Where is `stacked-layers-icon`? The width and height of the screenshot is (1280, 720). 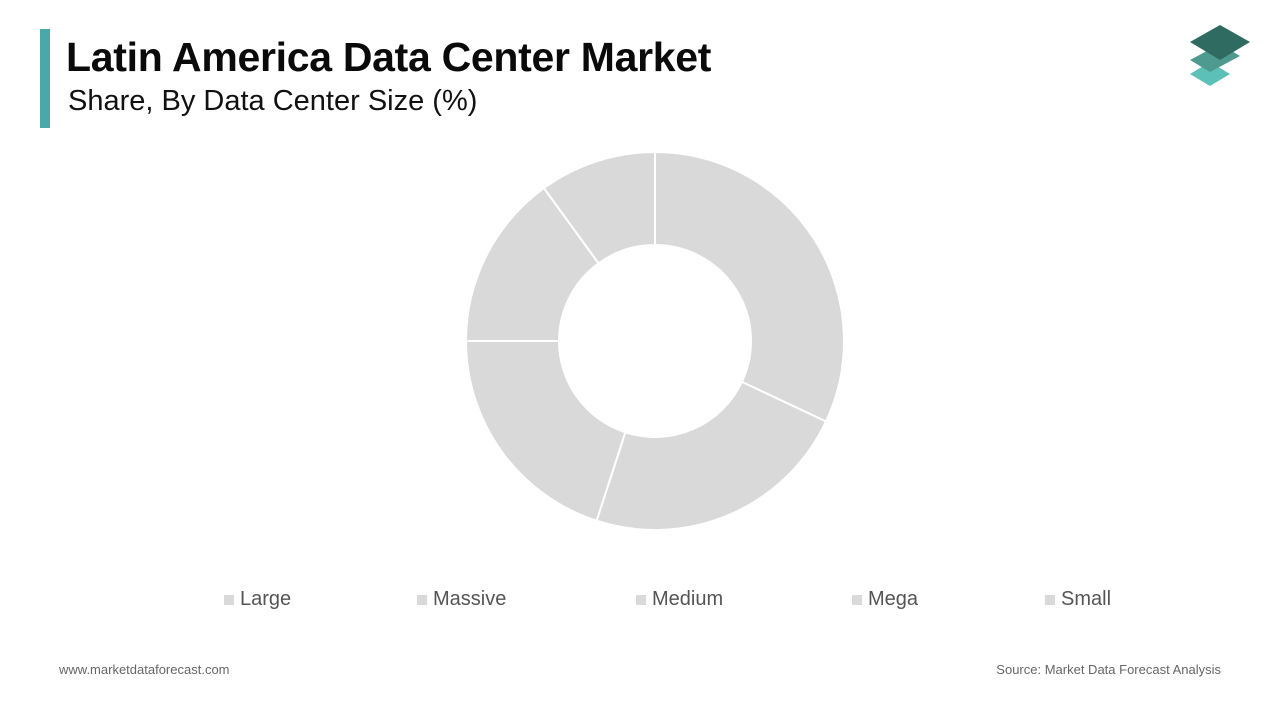 stacked-layers-icon is located at coordinates (1220, 55).